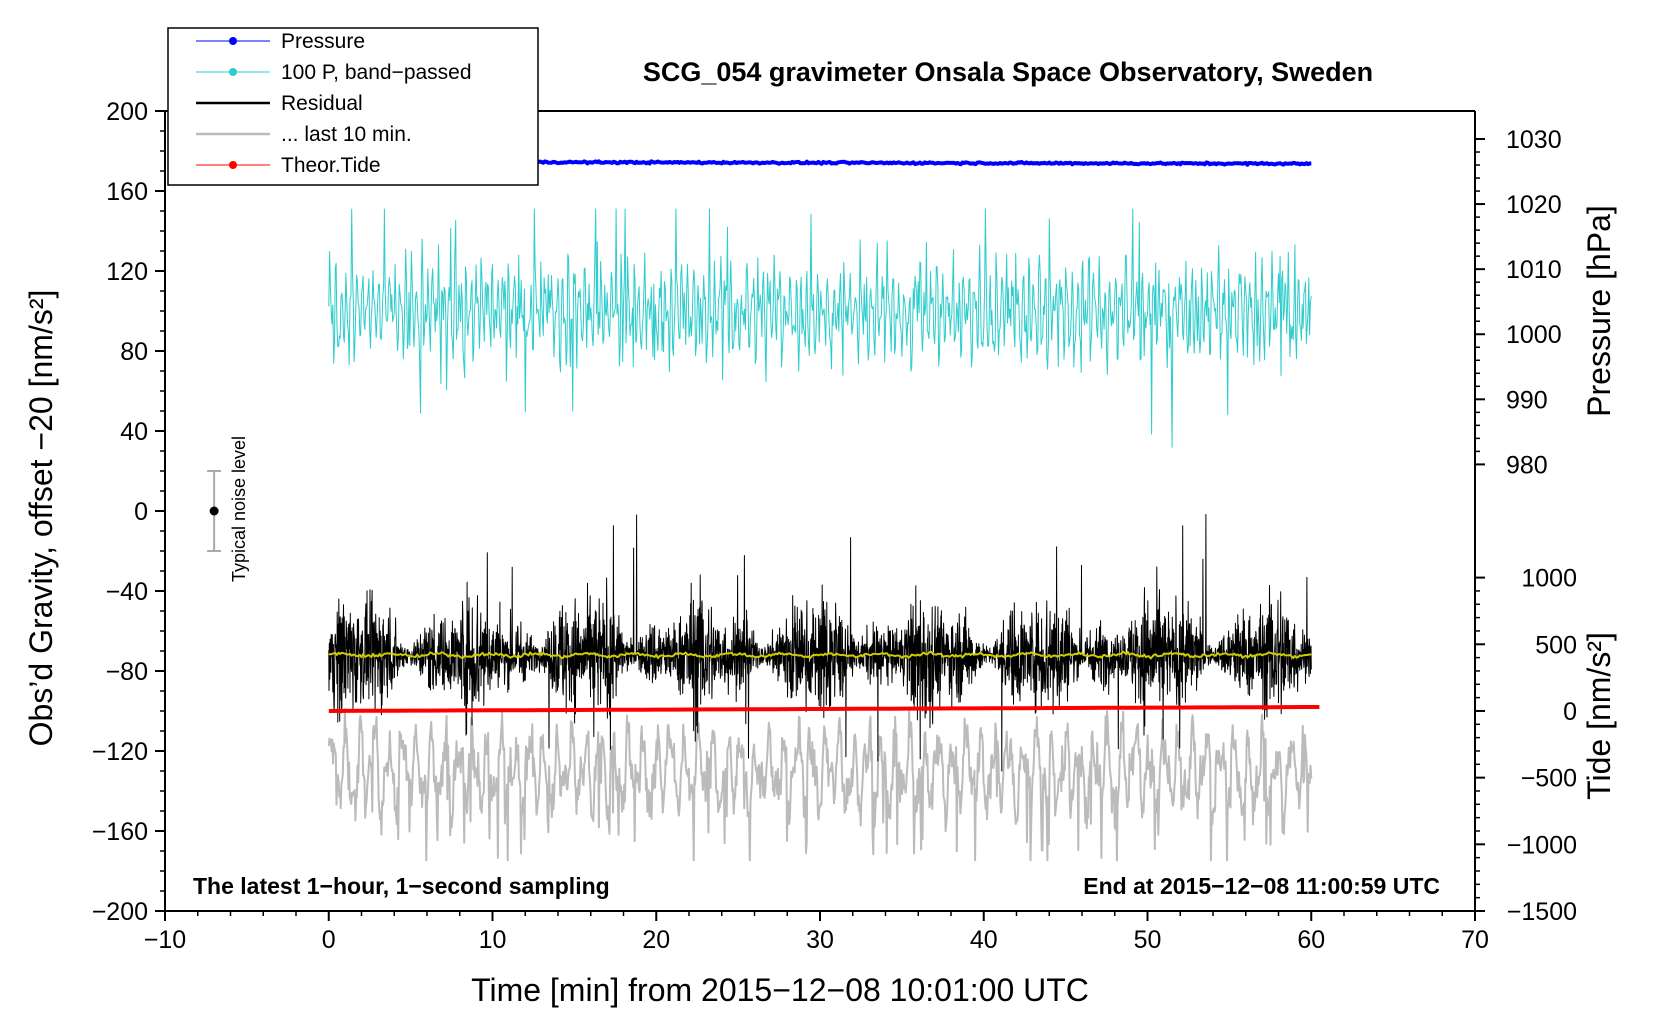 Image resolution: width=1660 pixels, height=1020 pixels. What do you see at coordinates (329, 940) in the screenshot?
I see `x-tick-label: 0` at bounding box center [329, 940].